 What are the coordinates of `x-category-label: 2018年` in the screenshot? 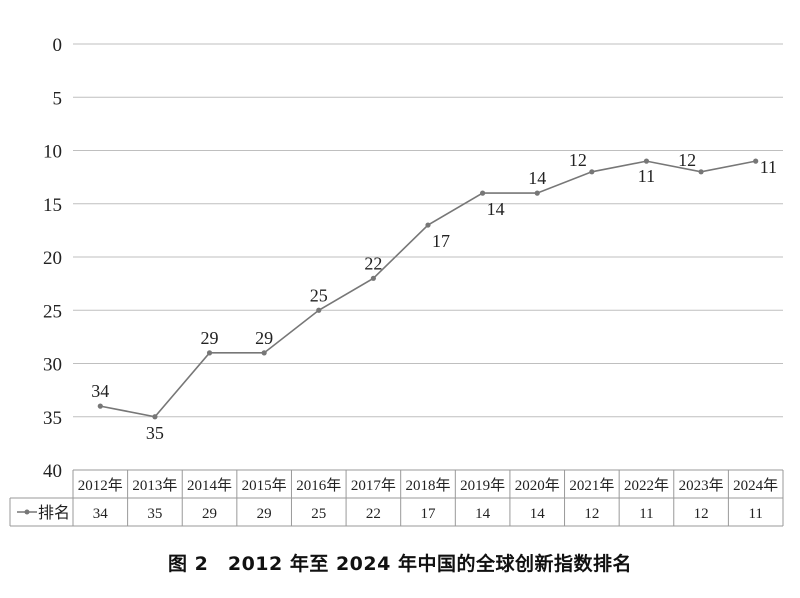 It's located at (427, 485).